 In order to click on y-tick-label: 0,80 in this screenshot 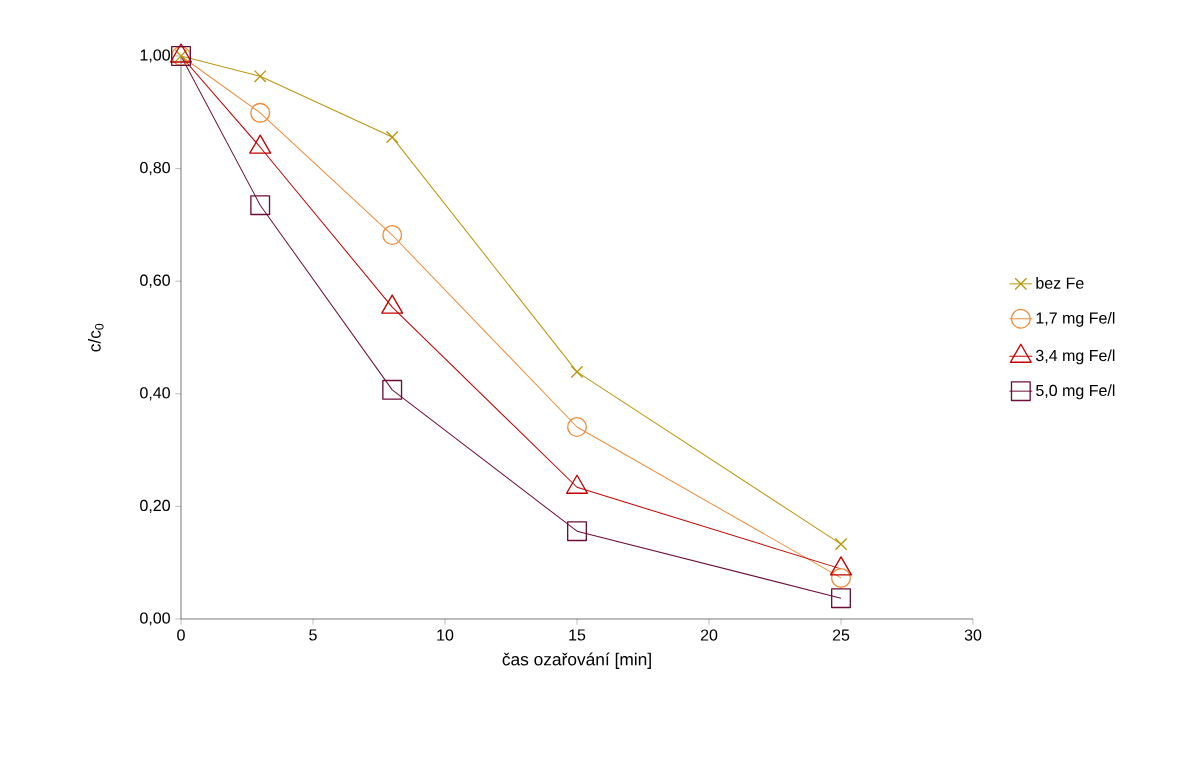, I will do `click(155, 168)`.